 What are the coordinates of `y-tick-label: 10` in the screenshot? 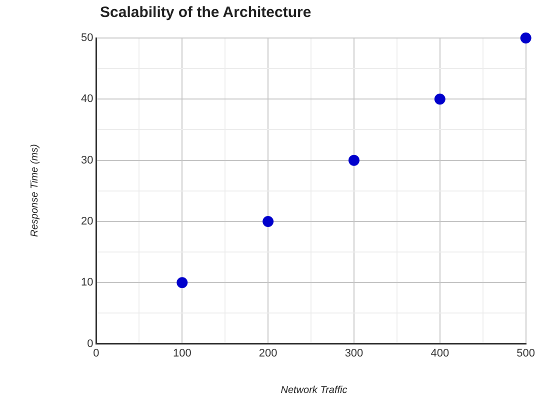 It's located at (87, 282).